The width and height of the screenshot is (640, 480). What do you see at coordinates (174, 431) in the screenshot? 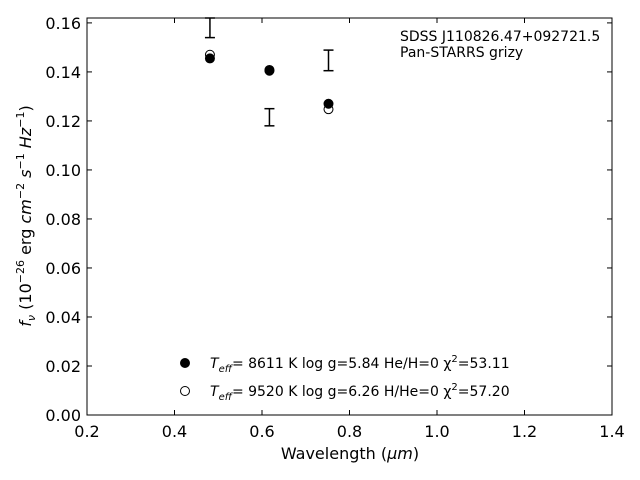
I see `x-tick-label: 0.4` at bounding box center [174, 431].